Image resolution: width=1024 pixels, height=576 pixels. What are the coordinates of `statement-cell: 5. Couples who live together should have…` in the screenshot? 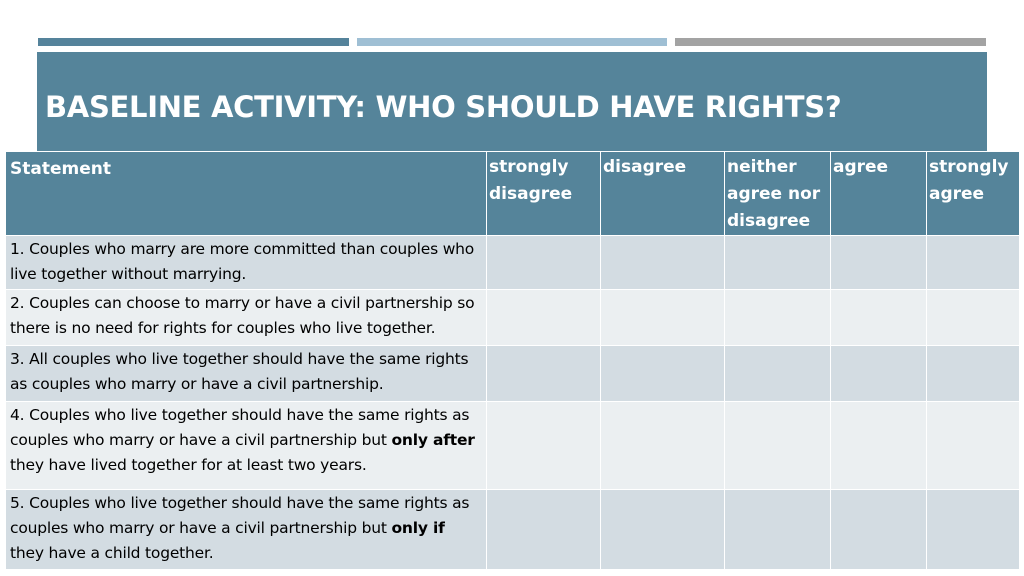 It's located at (246, 529).